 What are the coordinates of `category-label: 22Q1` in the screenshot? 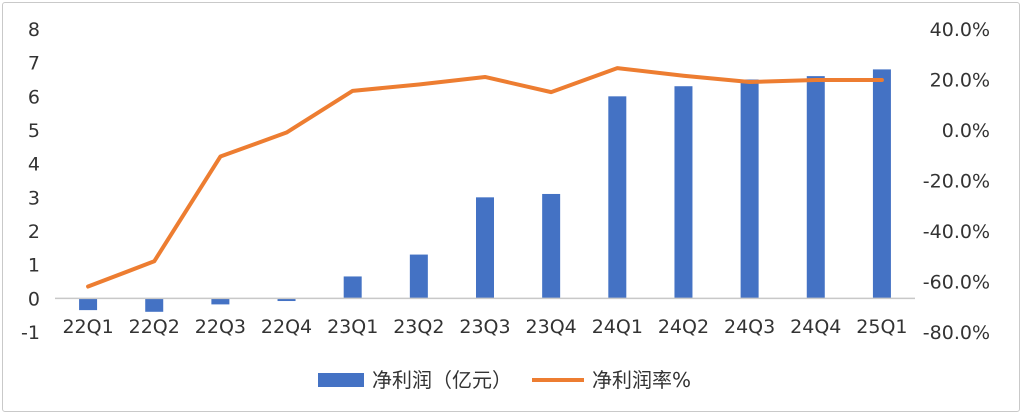 It's located at (87, 327).